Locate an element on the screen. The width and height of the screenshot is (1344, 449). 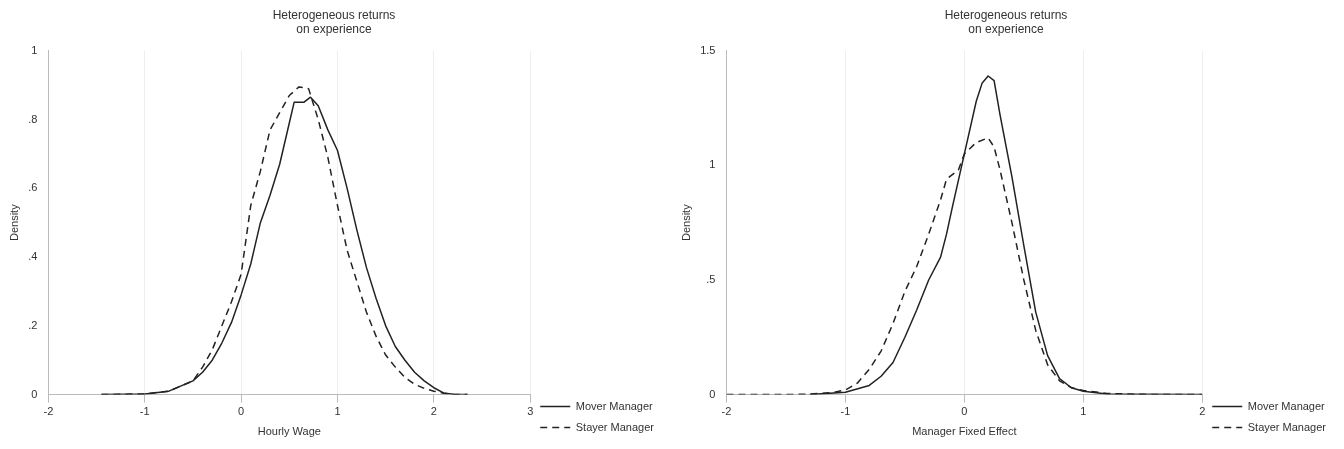
x-tick-label: 3 is located at coordinates (530, 411).